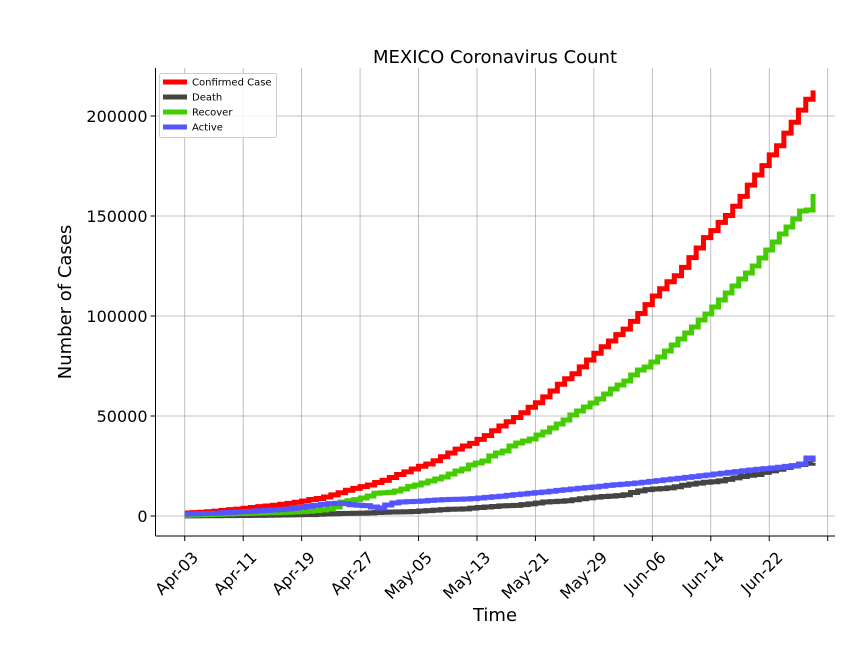  Describe the element at coordinates (116, 216) in the screenshot. I see `y-tick-label: 150000` at that location.